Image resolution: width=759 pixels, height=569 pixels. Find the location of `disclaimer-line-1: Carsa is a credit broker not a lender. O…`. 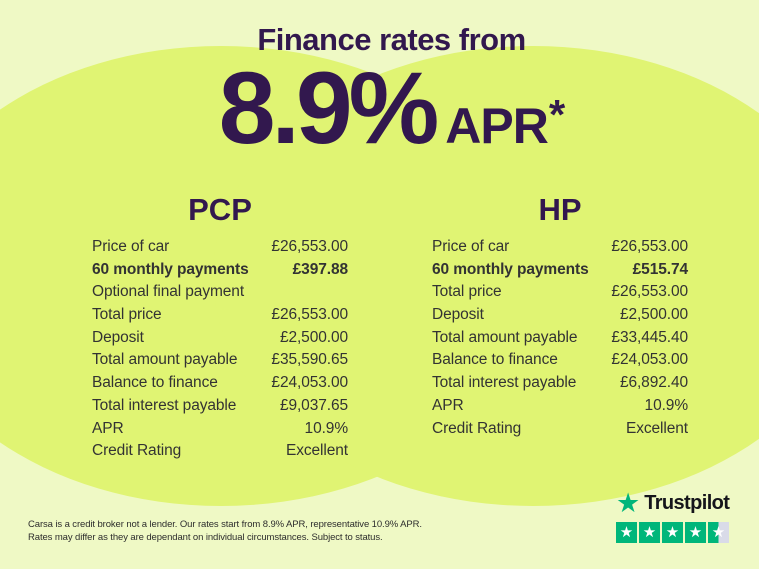

disclaimer-line-1: Carsa is a credit broker not a lender. O… is located at coordinates (225, 524).